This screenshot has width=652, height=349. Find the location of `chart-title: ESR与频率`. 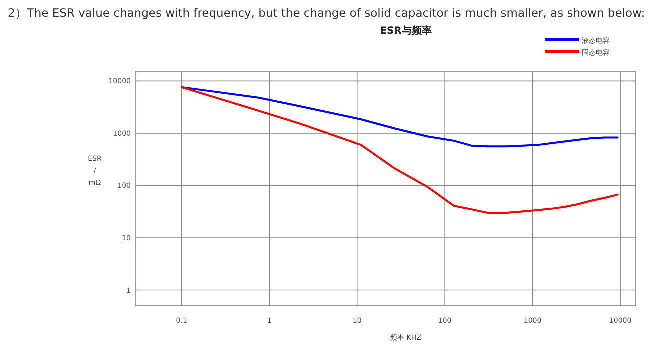

chart-title: ESR与频率 is located at coordinates (406, 31).